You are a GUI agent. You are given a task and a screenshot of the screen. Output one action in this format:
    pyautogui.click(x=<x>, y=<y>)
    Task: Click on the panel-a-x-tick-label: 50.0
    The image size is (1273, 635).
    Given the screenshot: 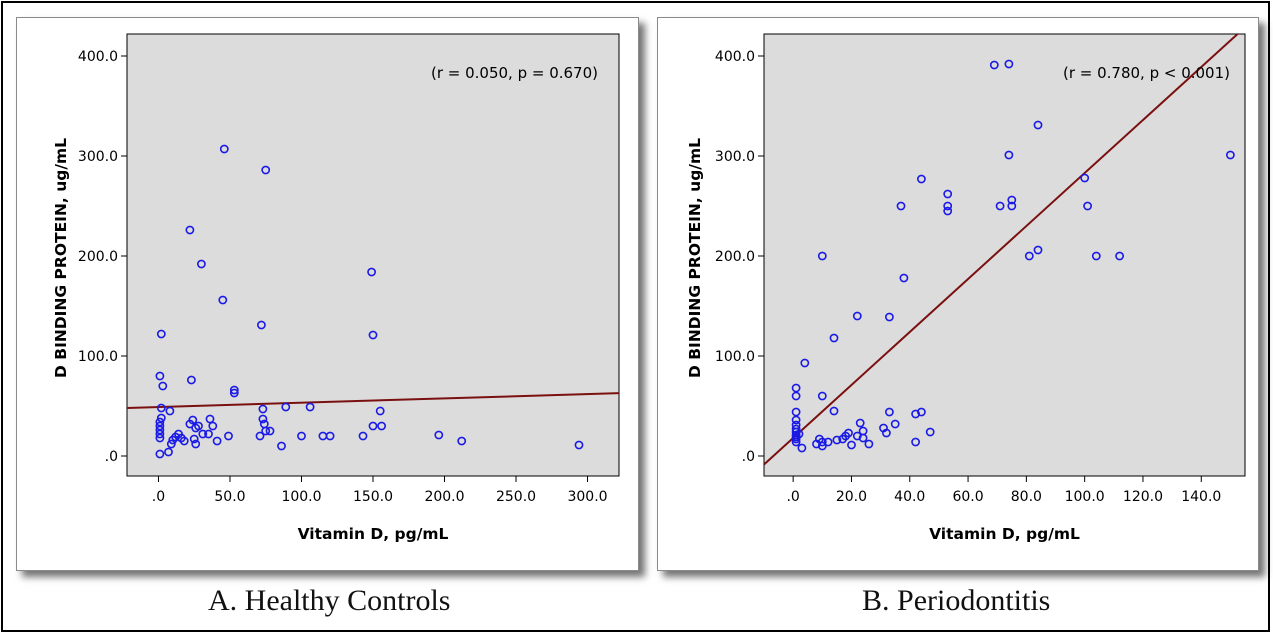 What is the action you would take?
    pyautogui.click(x=229, y=497)
    